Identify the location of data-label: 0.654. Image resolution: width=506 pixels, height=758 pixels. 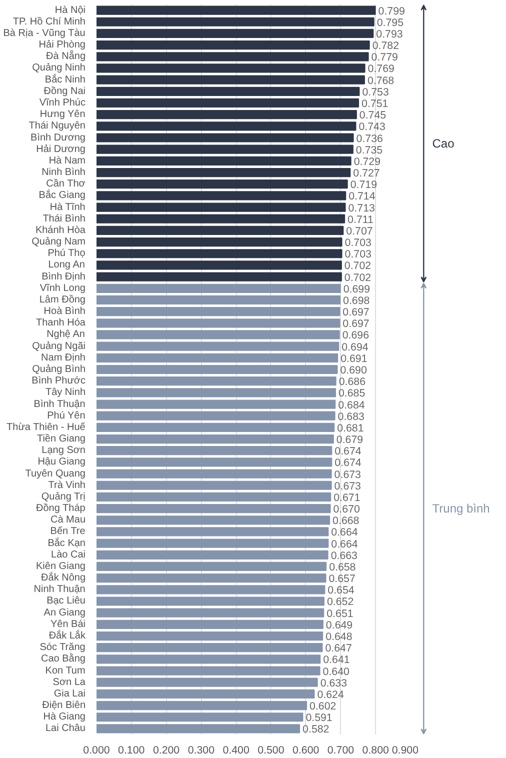
(341, 590).